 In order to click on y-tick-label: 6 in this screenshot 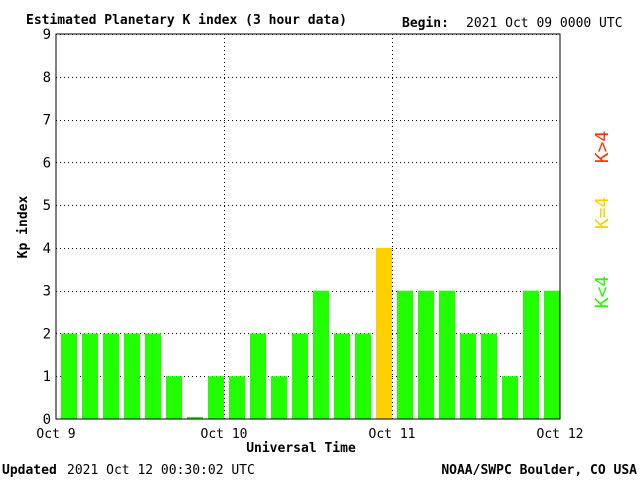, I will do `click(47, 163)`.